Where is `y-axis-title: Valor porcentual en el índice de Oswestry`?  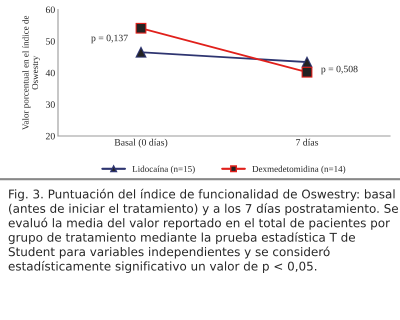
y-axis-title: Valor porcentual en el índice de Oswestry is located at coordinates (31, 73).